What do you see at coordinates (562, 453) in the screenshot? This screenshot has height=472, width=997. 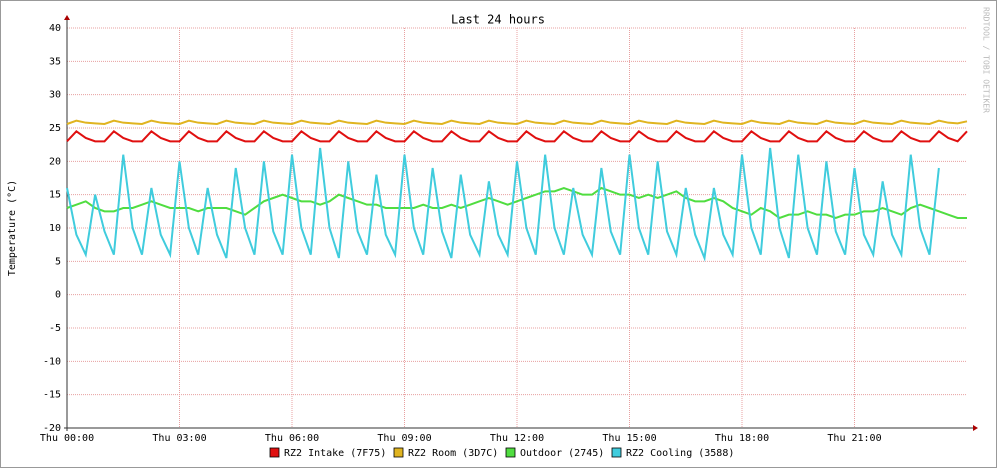 I see `legend-label: Outdoor (2745)` at bounding box center [562, 453].